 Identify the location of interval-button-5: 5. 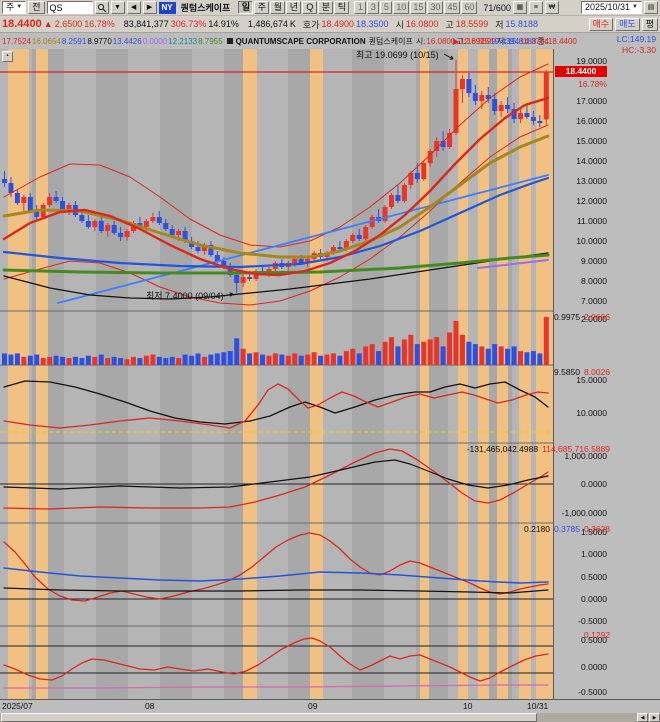
(386, 7).